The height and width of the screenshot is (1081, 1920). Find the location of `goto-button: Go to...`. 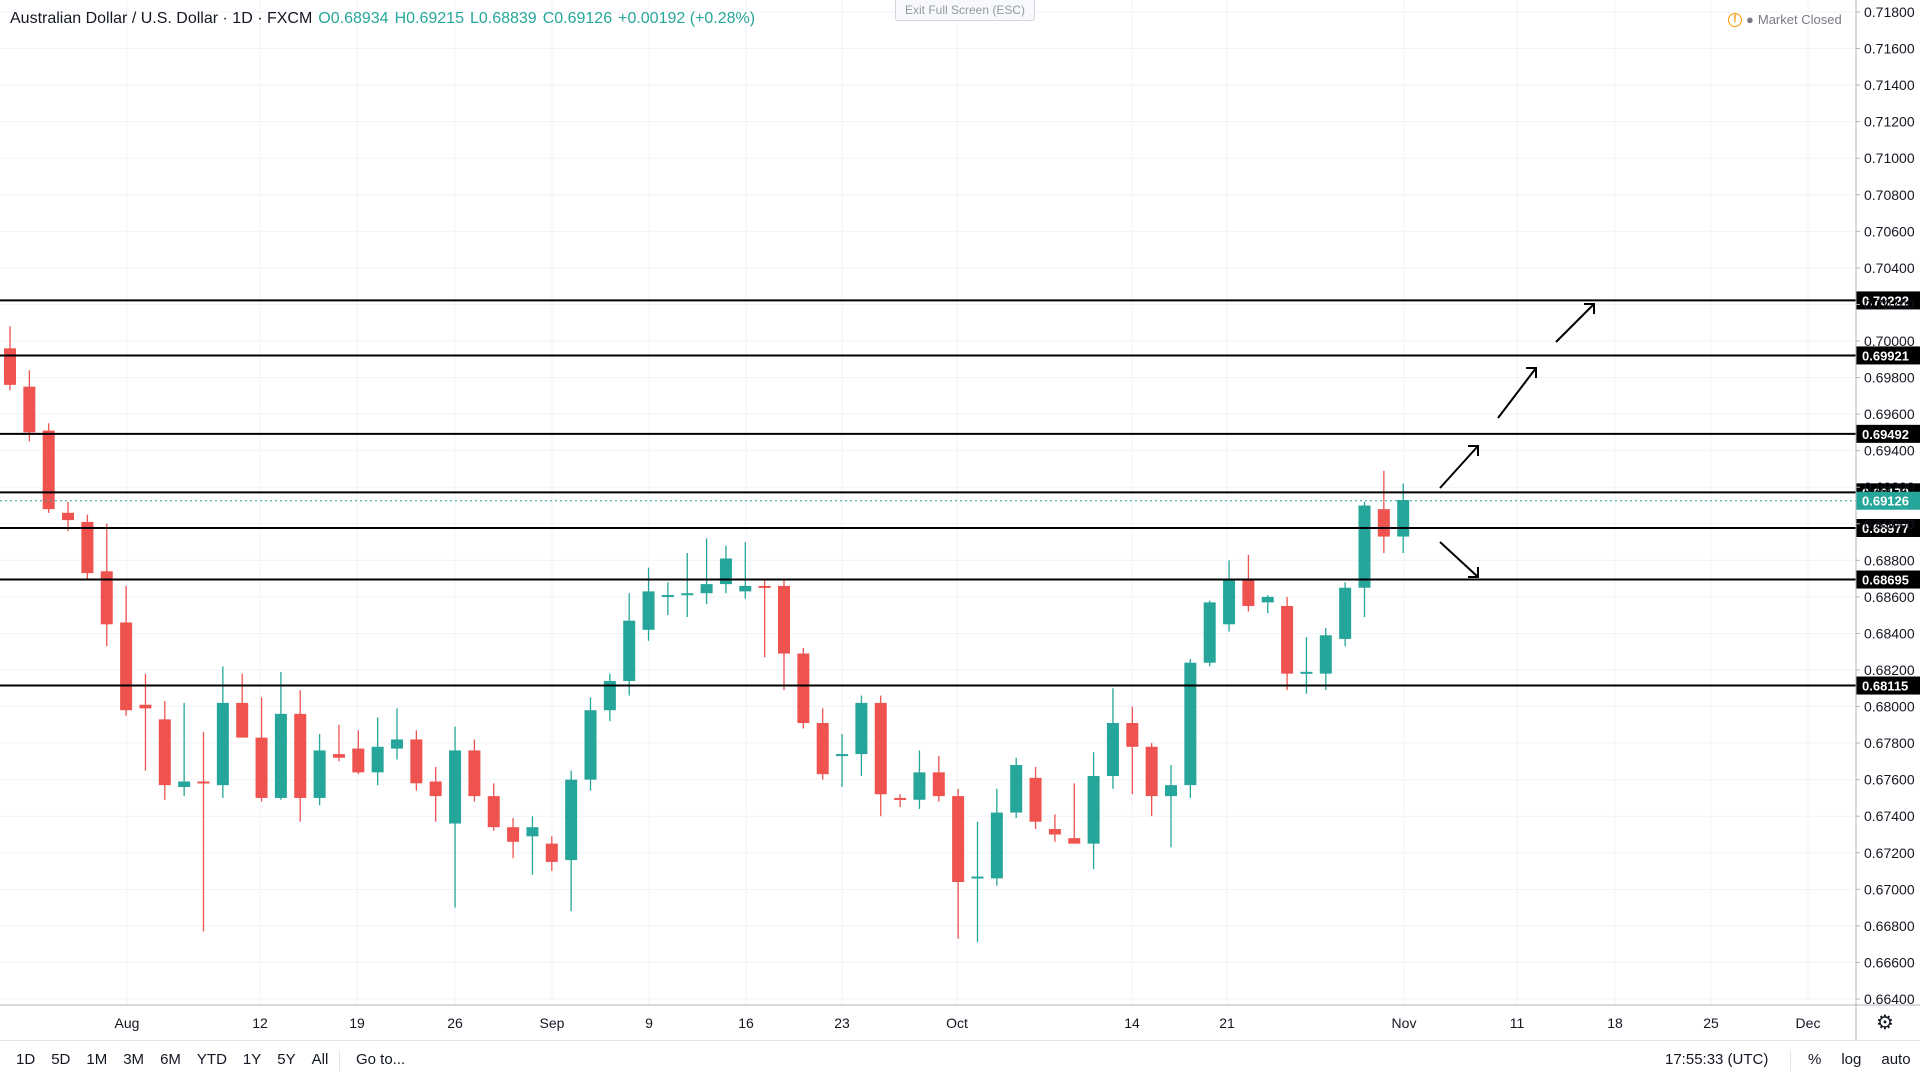

goto-button: Go to... is located at coordinates (381, 1059).